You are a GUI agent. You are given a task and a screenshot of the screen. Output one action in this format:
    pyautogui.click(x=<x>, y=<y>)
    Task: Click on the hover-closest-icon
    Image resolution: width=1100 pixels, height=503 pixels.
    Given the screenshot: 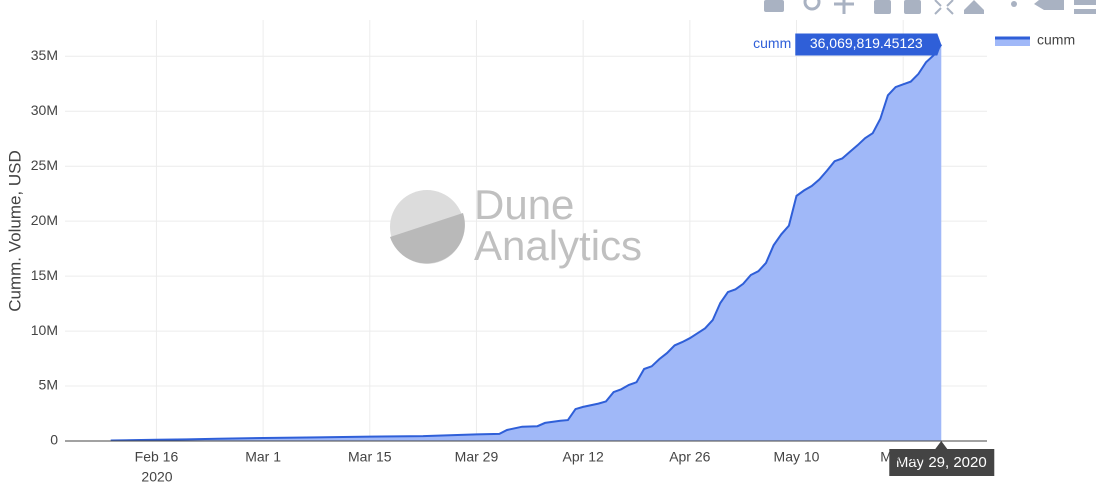 What is the action you would take?
    pyautogui.click(x=1049, y=5)
    